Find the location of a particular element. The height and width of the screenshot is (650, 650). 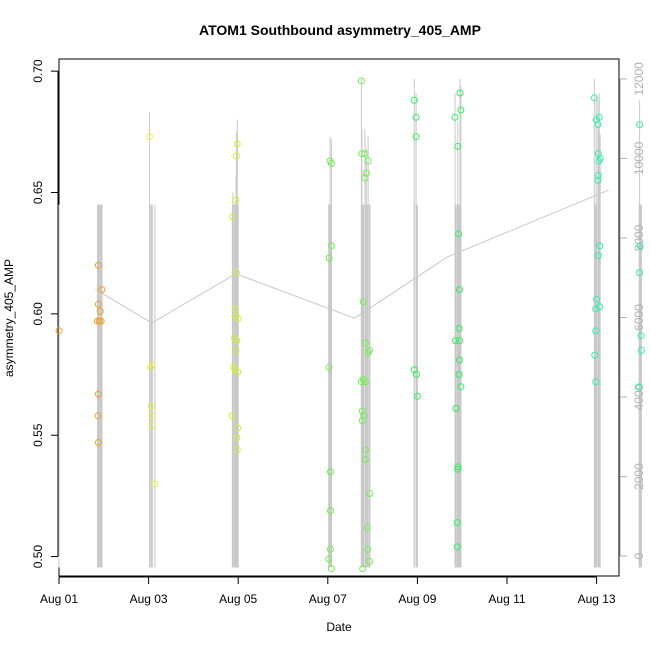

x-tick-label: Aug 05 is located at coordinates (238, 599).